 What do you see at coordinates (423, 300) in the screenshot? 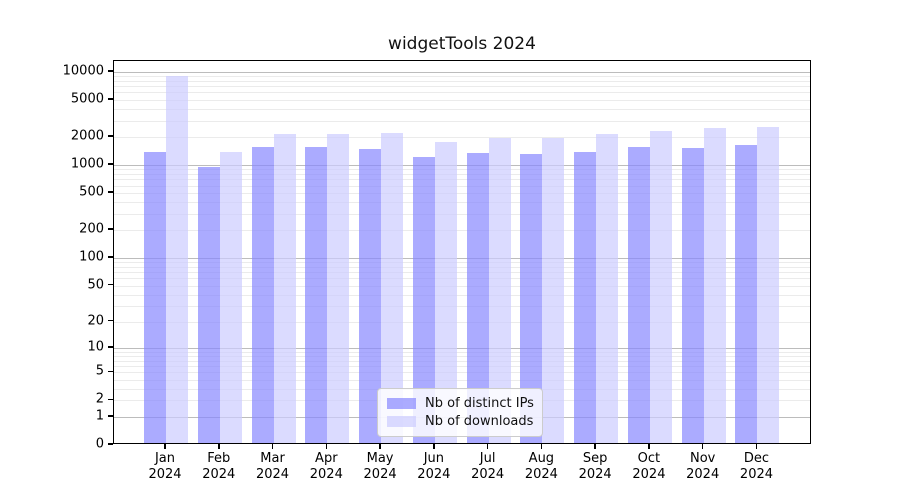
I see `bar-ips-jun` at bounding box center [423, 300].